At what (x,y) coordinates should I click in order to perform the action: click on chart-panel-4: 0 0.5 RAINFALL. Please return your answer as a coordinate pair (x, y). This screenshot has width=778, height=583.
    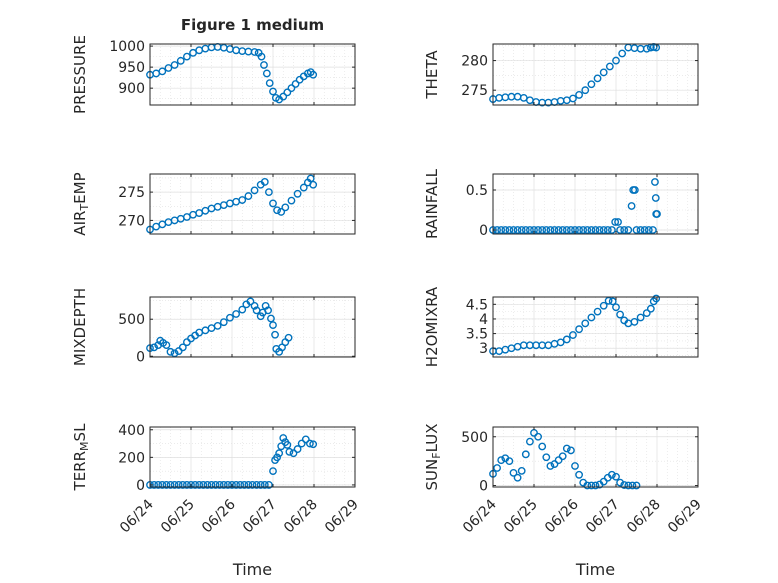
    Looking at the image, I should click on (561, 203).